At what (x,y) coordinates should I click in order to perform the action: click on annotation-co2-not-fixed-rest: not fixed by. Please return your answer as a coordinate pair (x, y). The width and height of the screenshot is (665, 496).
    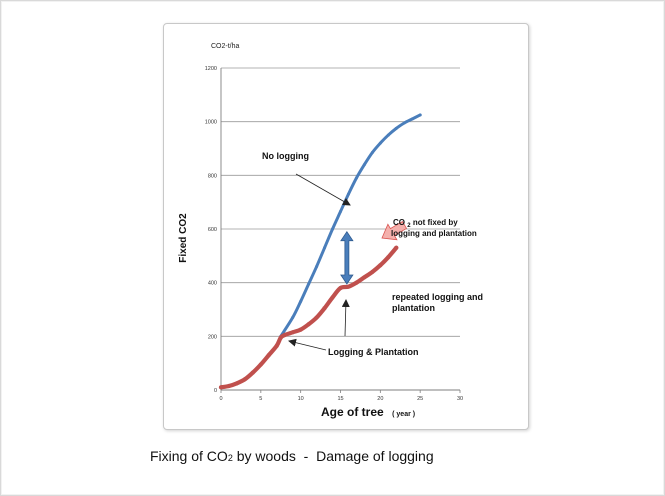
    Looking at the image, I should click on (435, 222).